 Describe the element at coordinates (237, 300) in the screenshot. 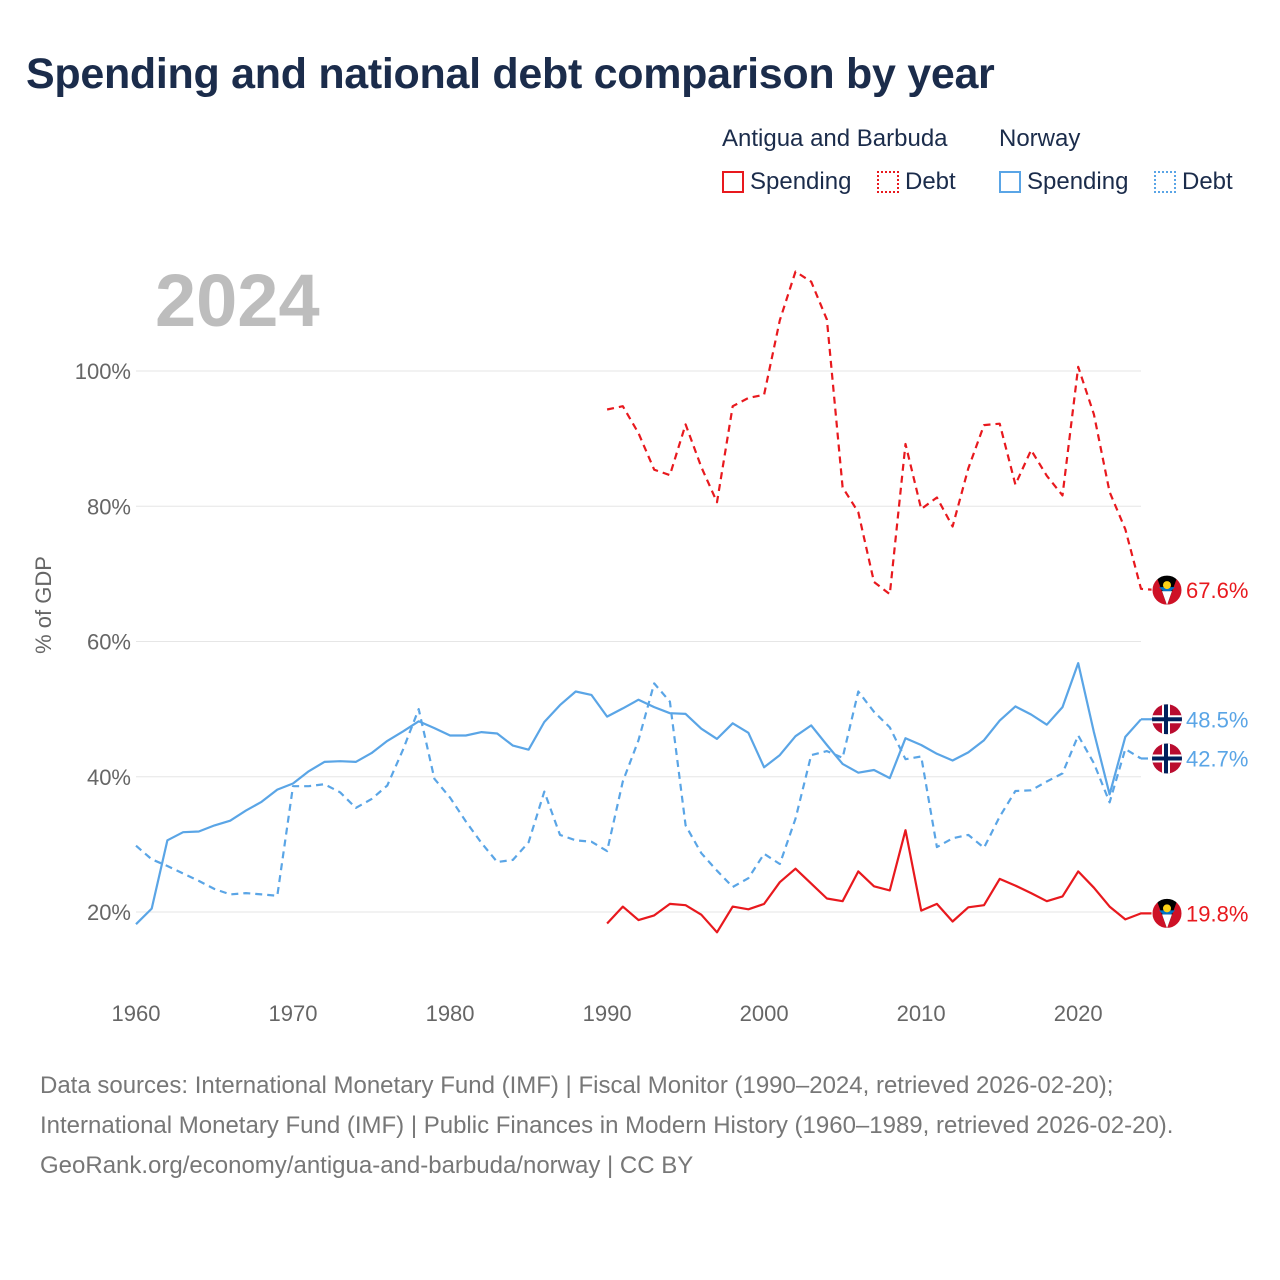

I see `current-year-label: 2024` at that location.